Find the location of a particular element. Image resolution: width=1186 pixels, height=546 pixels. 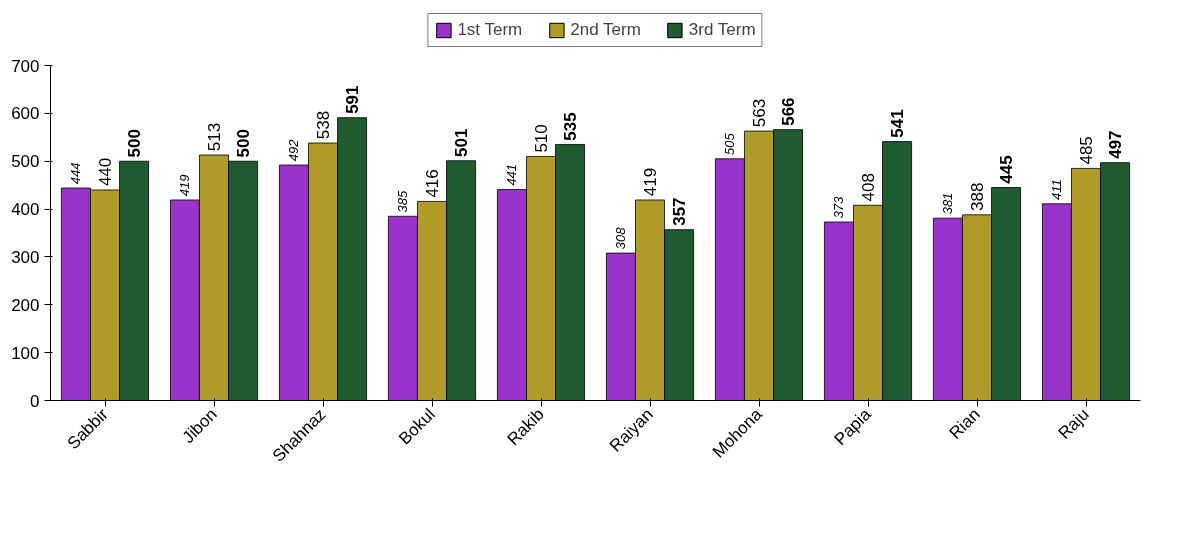

data-label: 485 is located at coordinates (1086, 150).